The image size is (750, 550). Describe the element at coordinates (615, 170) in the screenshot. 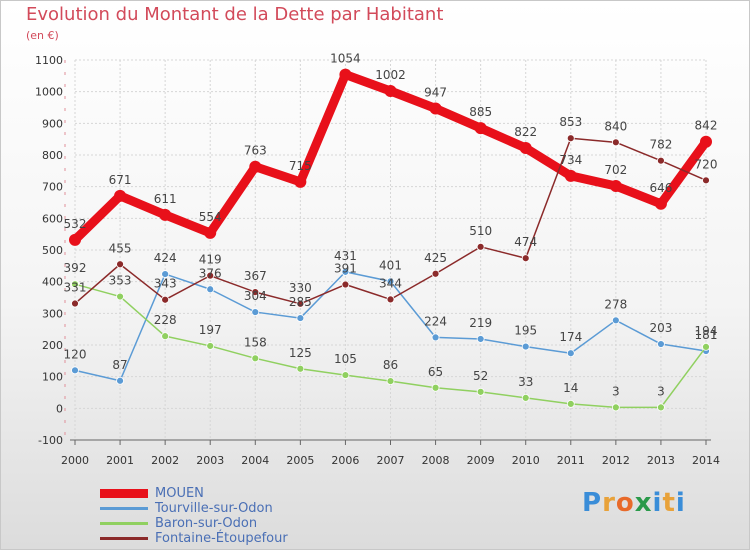

I see `data-label: 702` at that location.